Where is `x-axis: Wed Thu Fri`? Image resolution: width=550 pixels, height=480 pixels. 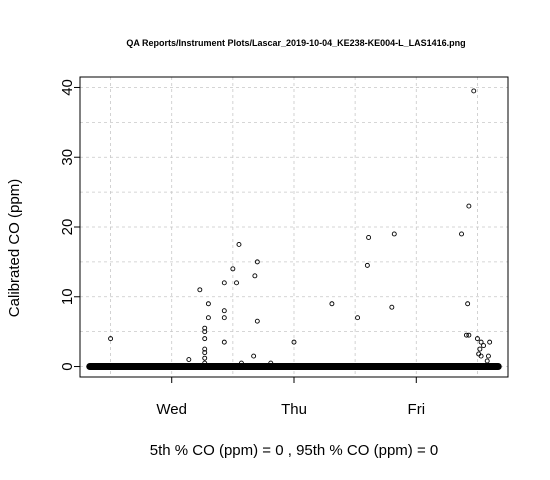 x-axis: Wed Thu Fri is located at coordinates (291, 397).